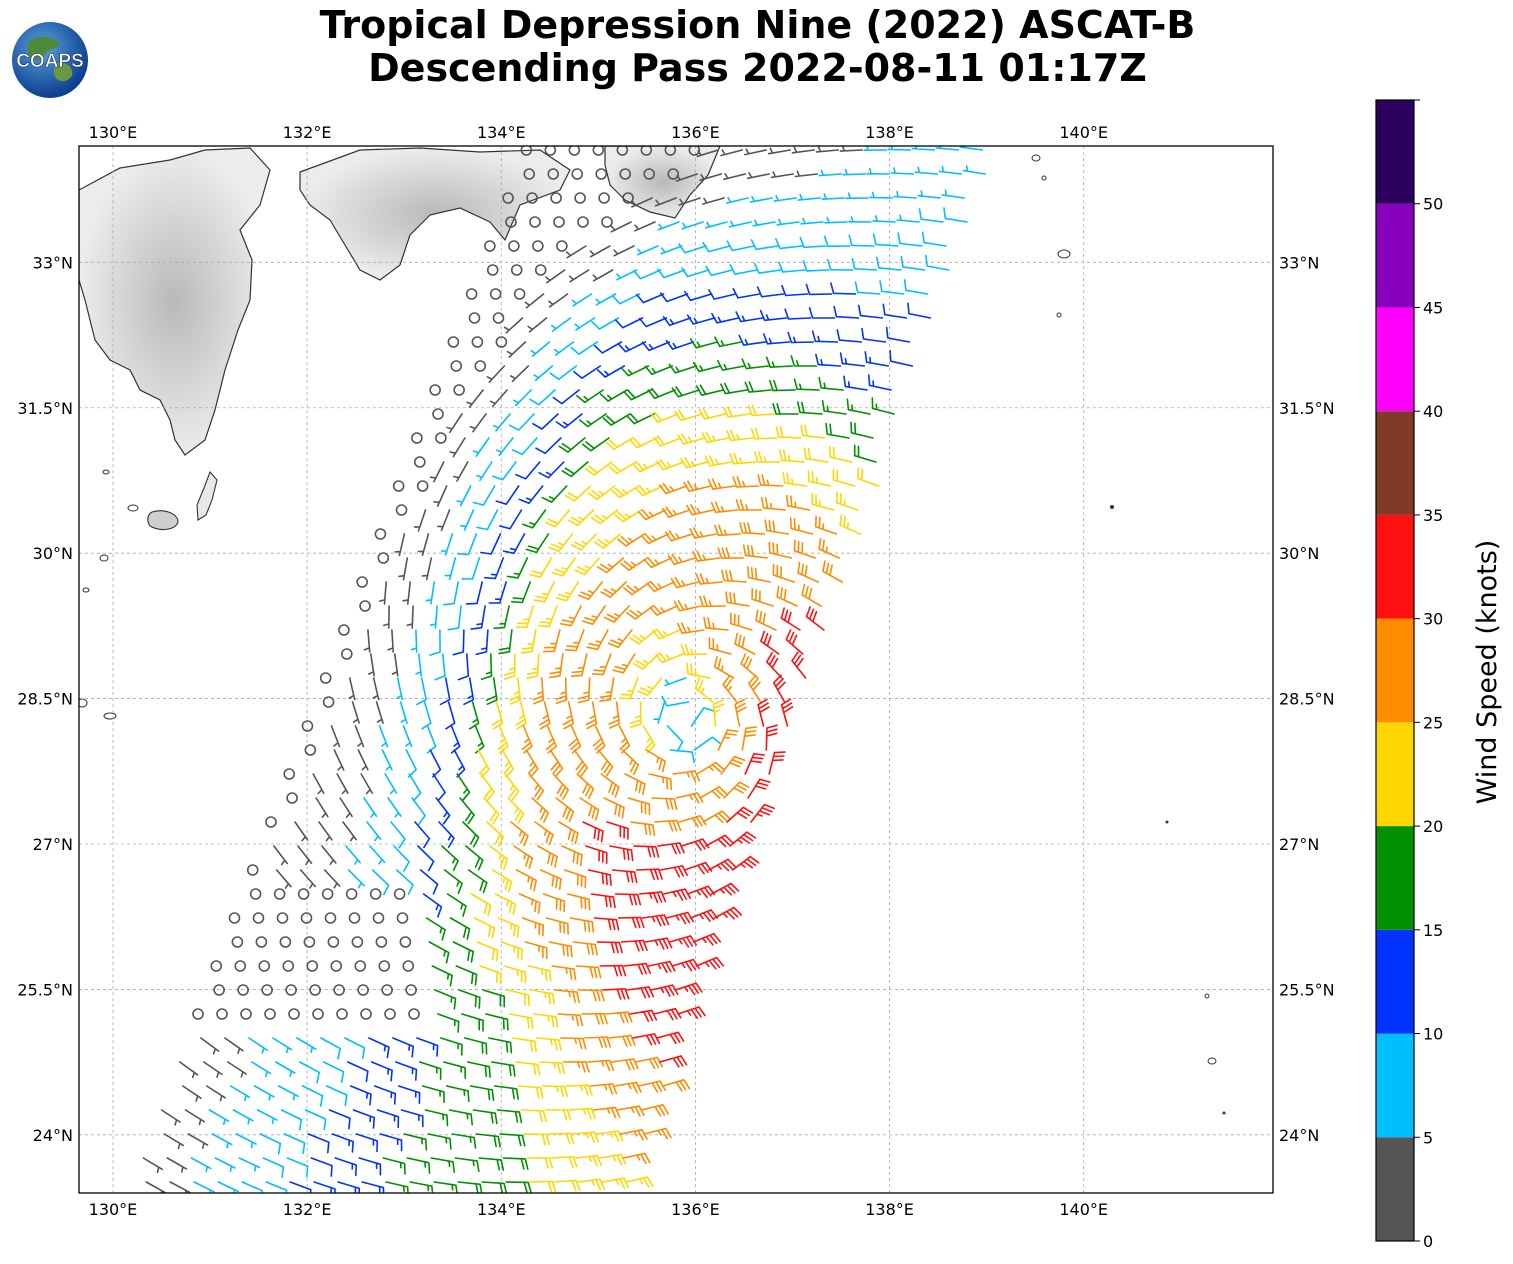 This screenshot has width=1513, height=1264. What do you see at coordinates (1083, 1209) in the screenshot?
I see `lon-tick-label-bottom: 140°E` at bounding box center [1083, 1209].